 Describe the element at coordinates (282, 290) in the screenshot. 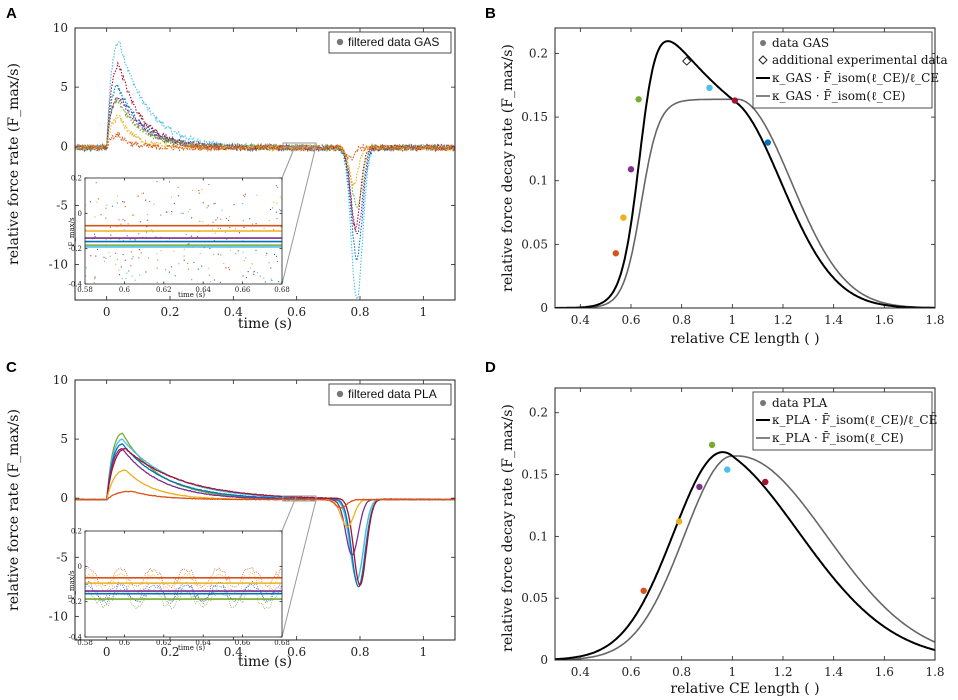

I see `panel-a-inset-xtick-label: 0.68` at that location.